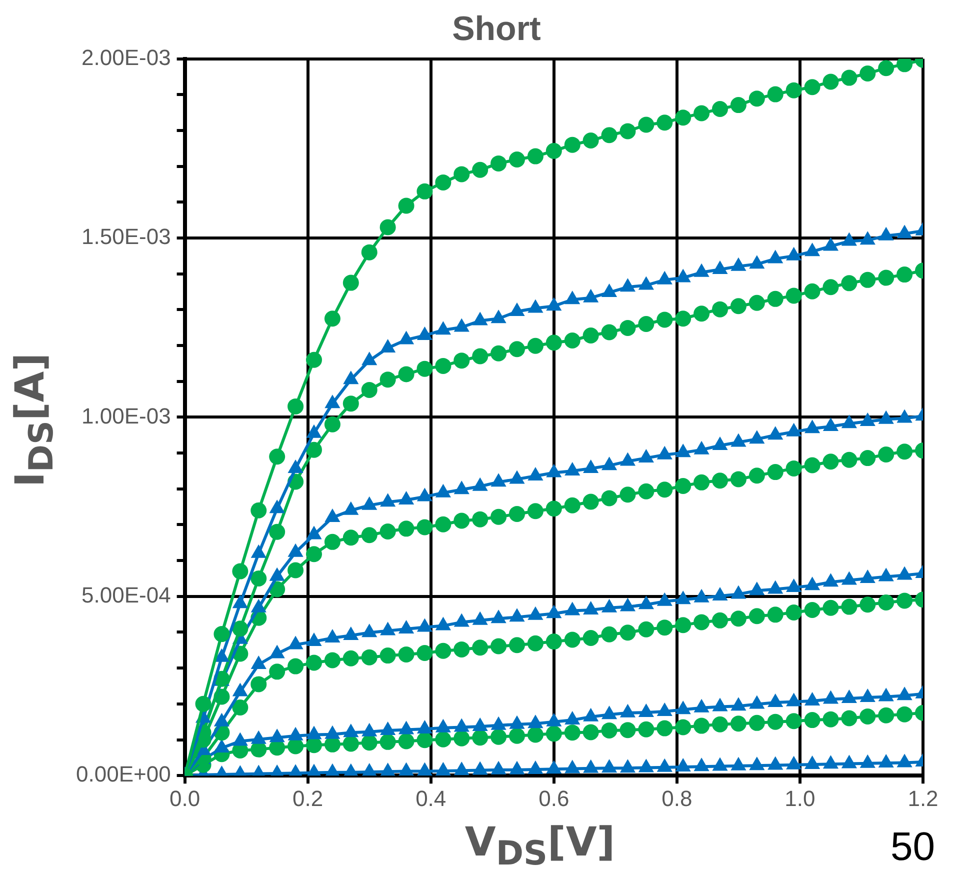 Image resolution: width=953 pixels, height=878 pixels. Describe the element at coordinates (126, 57) in the screenshot. I see `y-tick-label: 2.00E-03` at that location.